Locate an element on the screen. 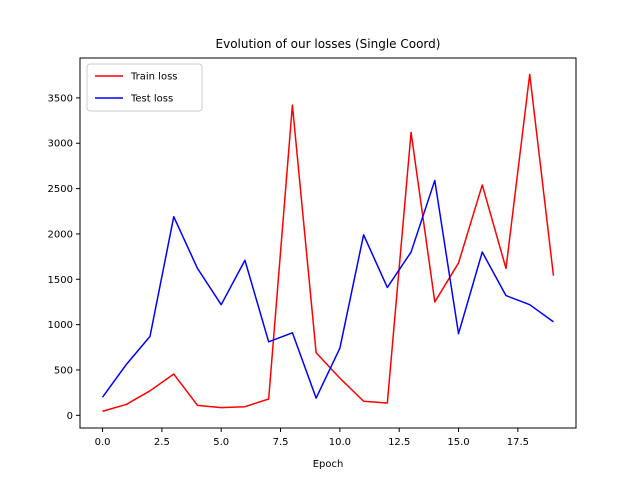  y-tick-label: 2500 is located at coordinates (60, 189).